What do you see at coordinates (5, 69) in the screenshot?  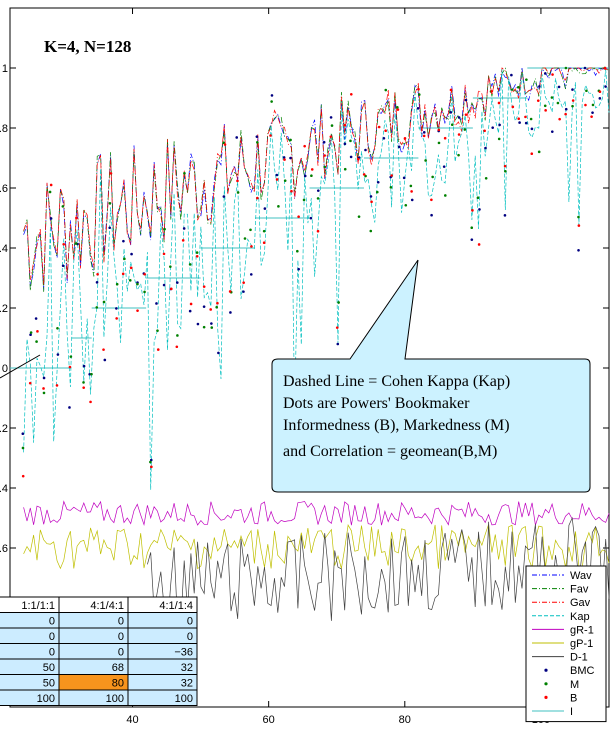 I see `y-tick-label: 1` at bounding box center [5, 69].